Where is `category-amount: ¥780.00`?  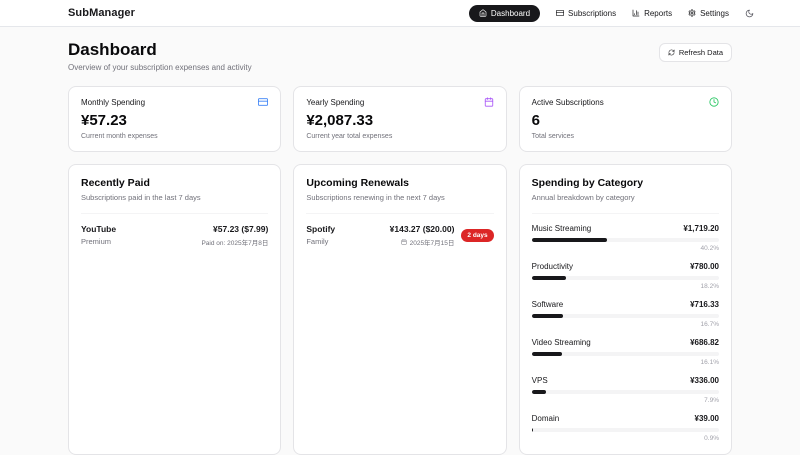
category-amount: ¥780.00 is located at coordinates (704, 266).